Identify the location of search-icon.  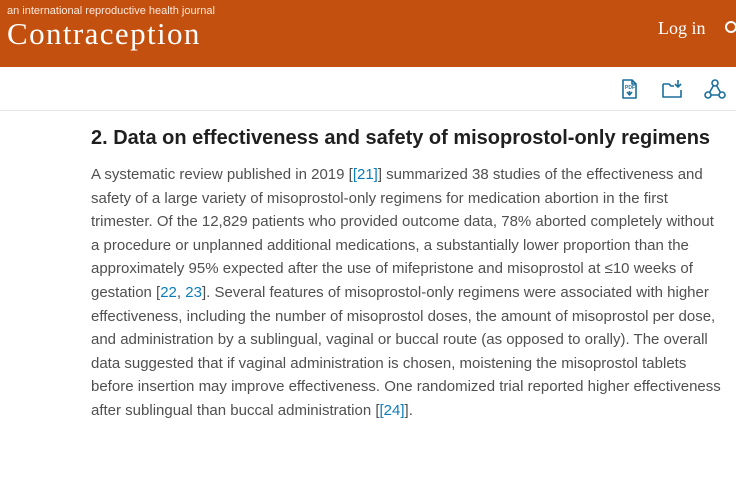
(730, 27).